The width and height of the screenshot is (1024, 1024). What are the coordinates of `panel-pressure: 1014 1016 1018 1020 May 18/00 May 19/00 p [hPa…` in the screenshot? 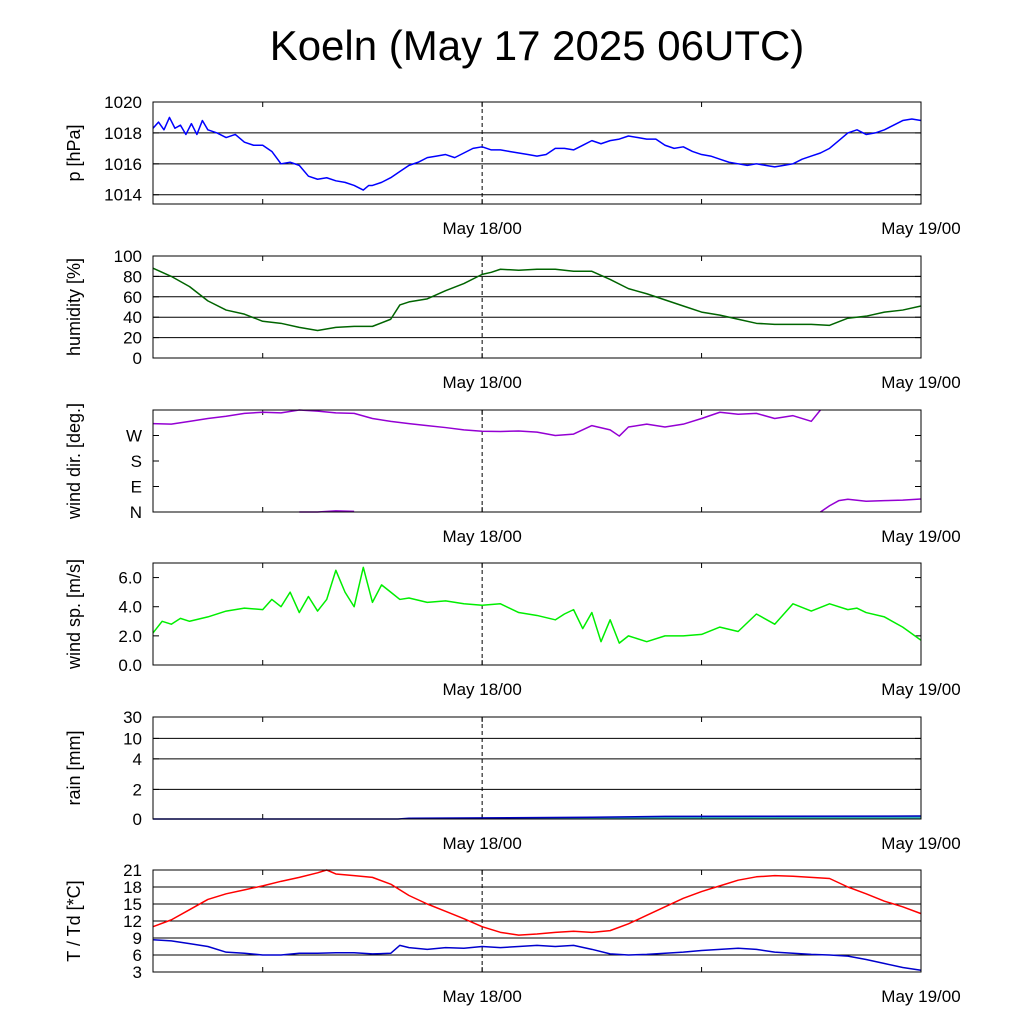 It's located at (512, 165).